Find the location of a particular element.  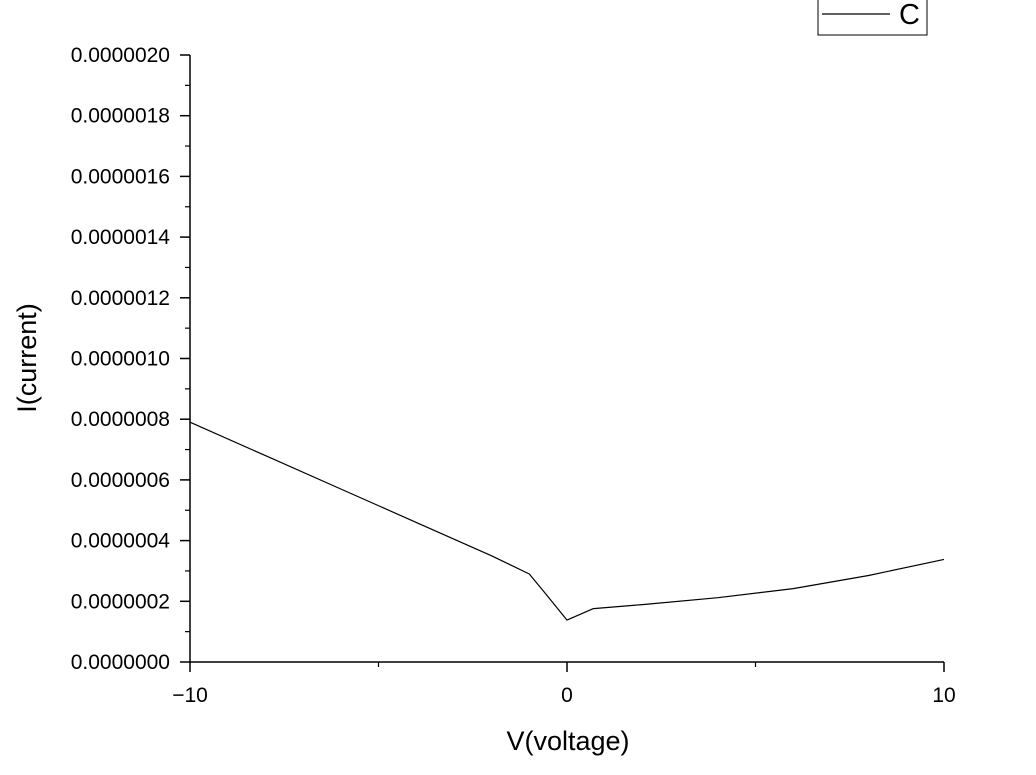

x-tick-label: 10 is located at coordinates (943, 695).